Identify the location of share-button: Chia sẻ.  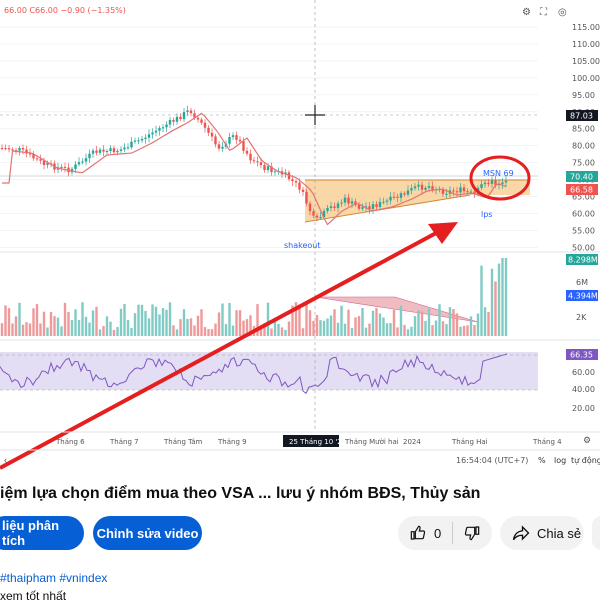
(542, 533).